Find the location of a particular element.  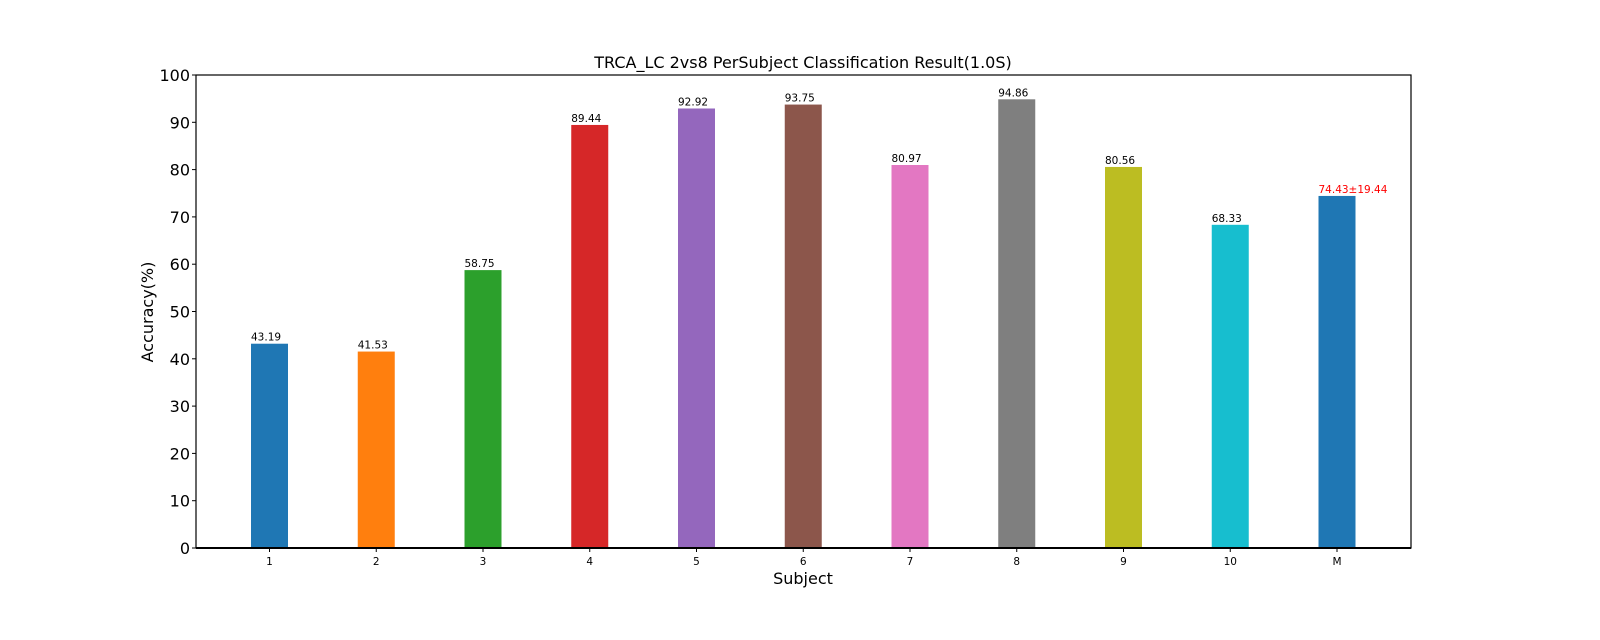

x-tick-label-2: 2 is located at coordinates (376, 562).